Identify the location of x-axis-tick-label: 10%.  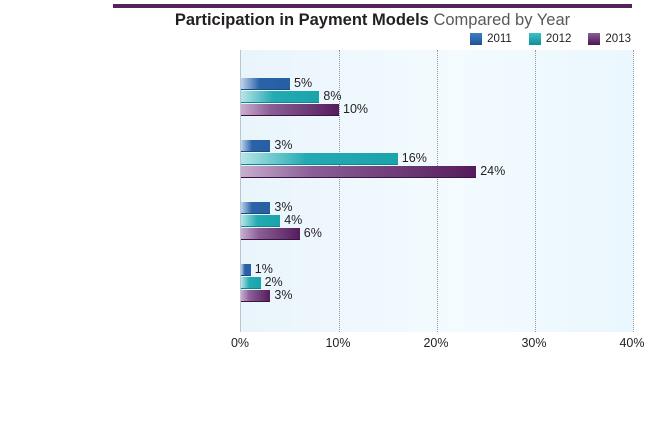
(338, 343).